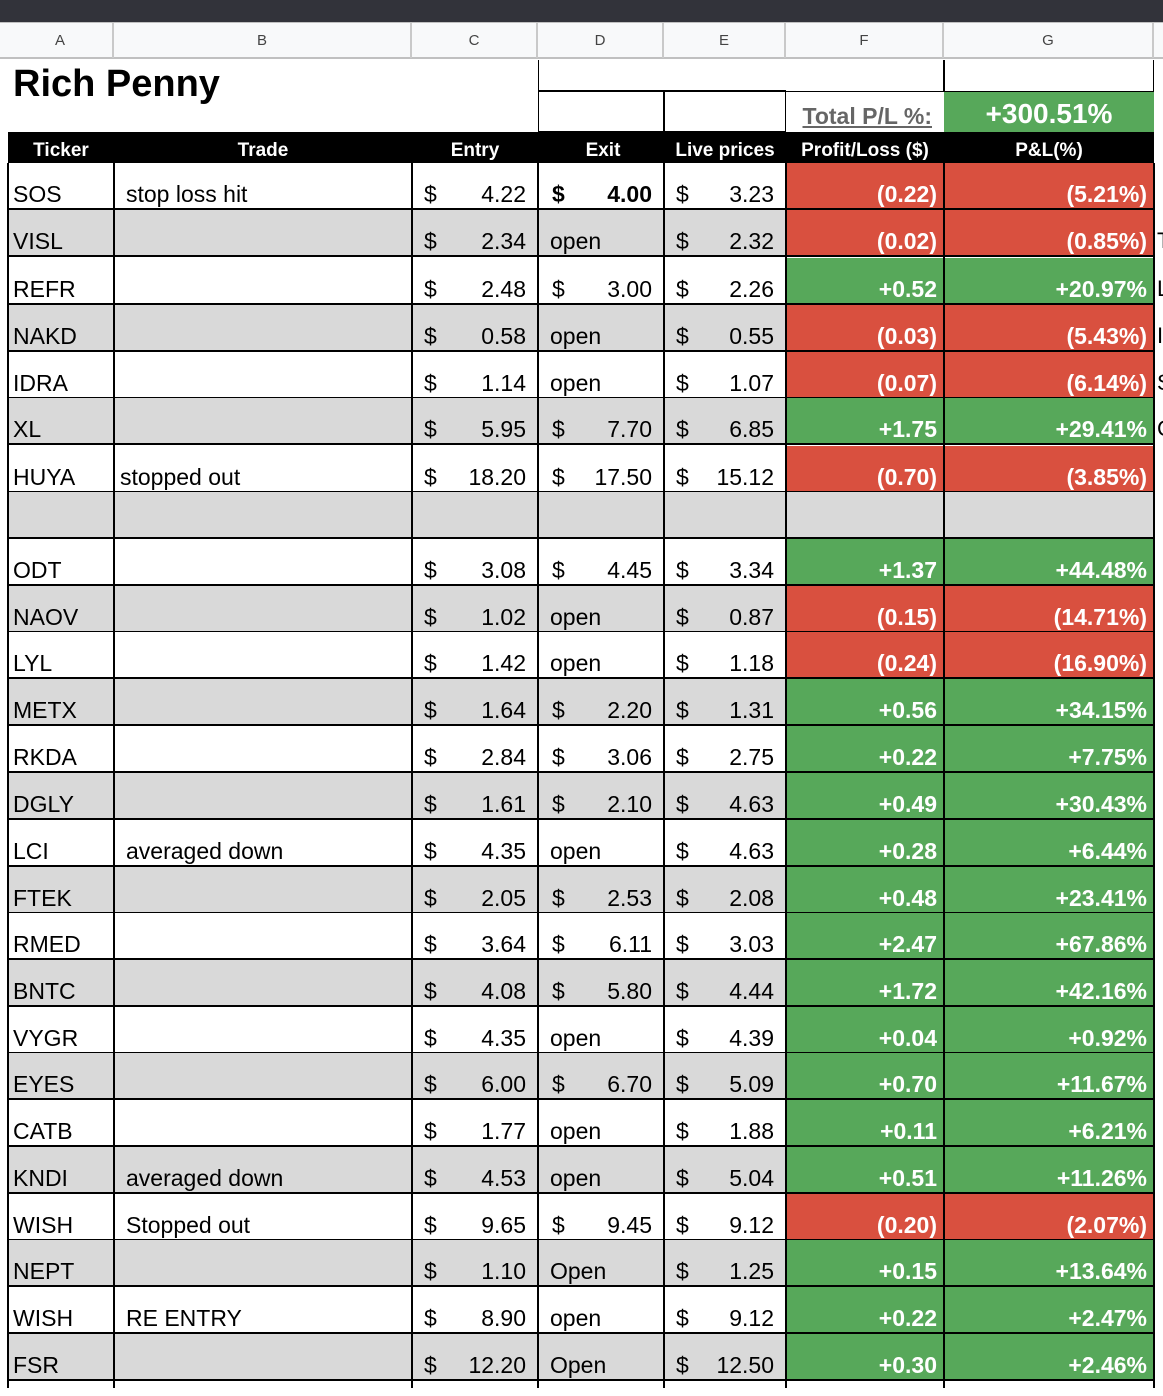  What do you see at coordinates (1049, 374) in the screenshot?
I see `cell-pl-percent: (6.14%)` at bounding box center [1049, 374].